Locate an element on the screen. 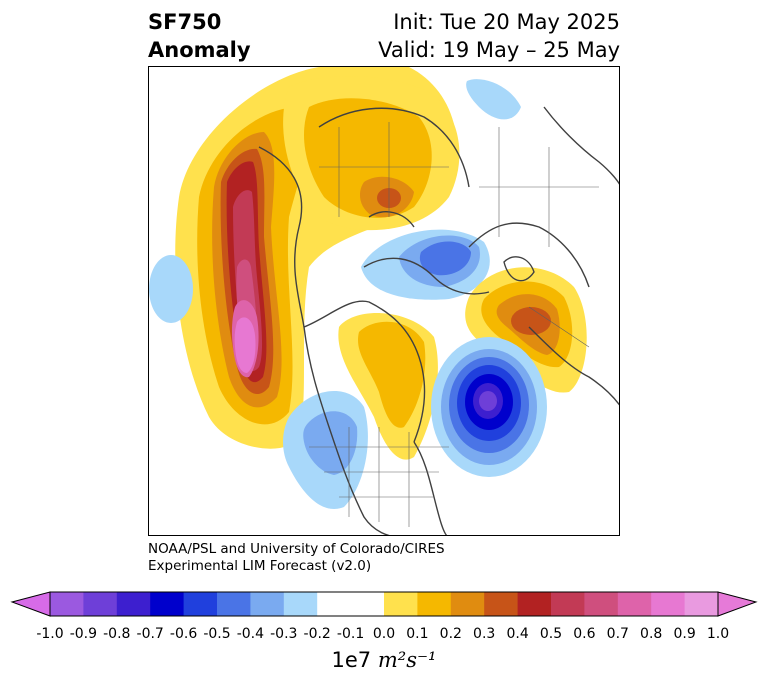 Image resolution: width=768 pixels, height=688 pixels. colorbar-tick-label: -0.5 is located at coordinates (217, 634).